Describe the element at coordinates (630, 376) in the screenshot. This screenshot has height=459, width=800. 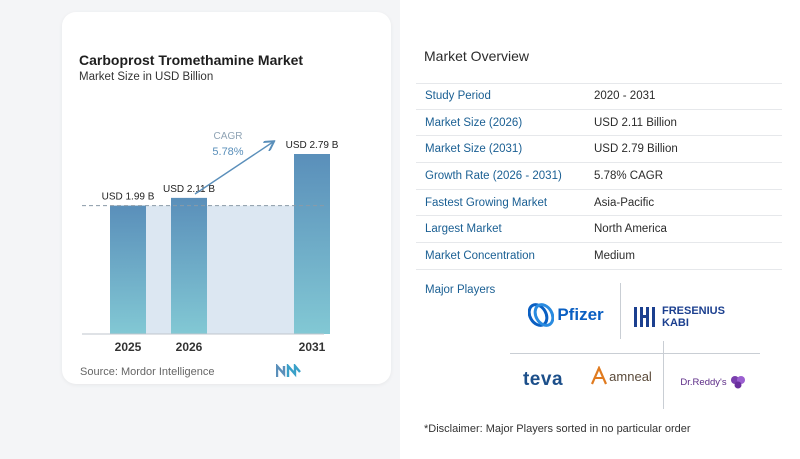
I see `amneal-wordmark: amneal` at that location.